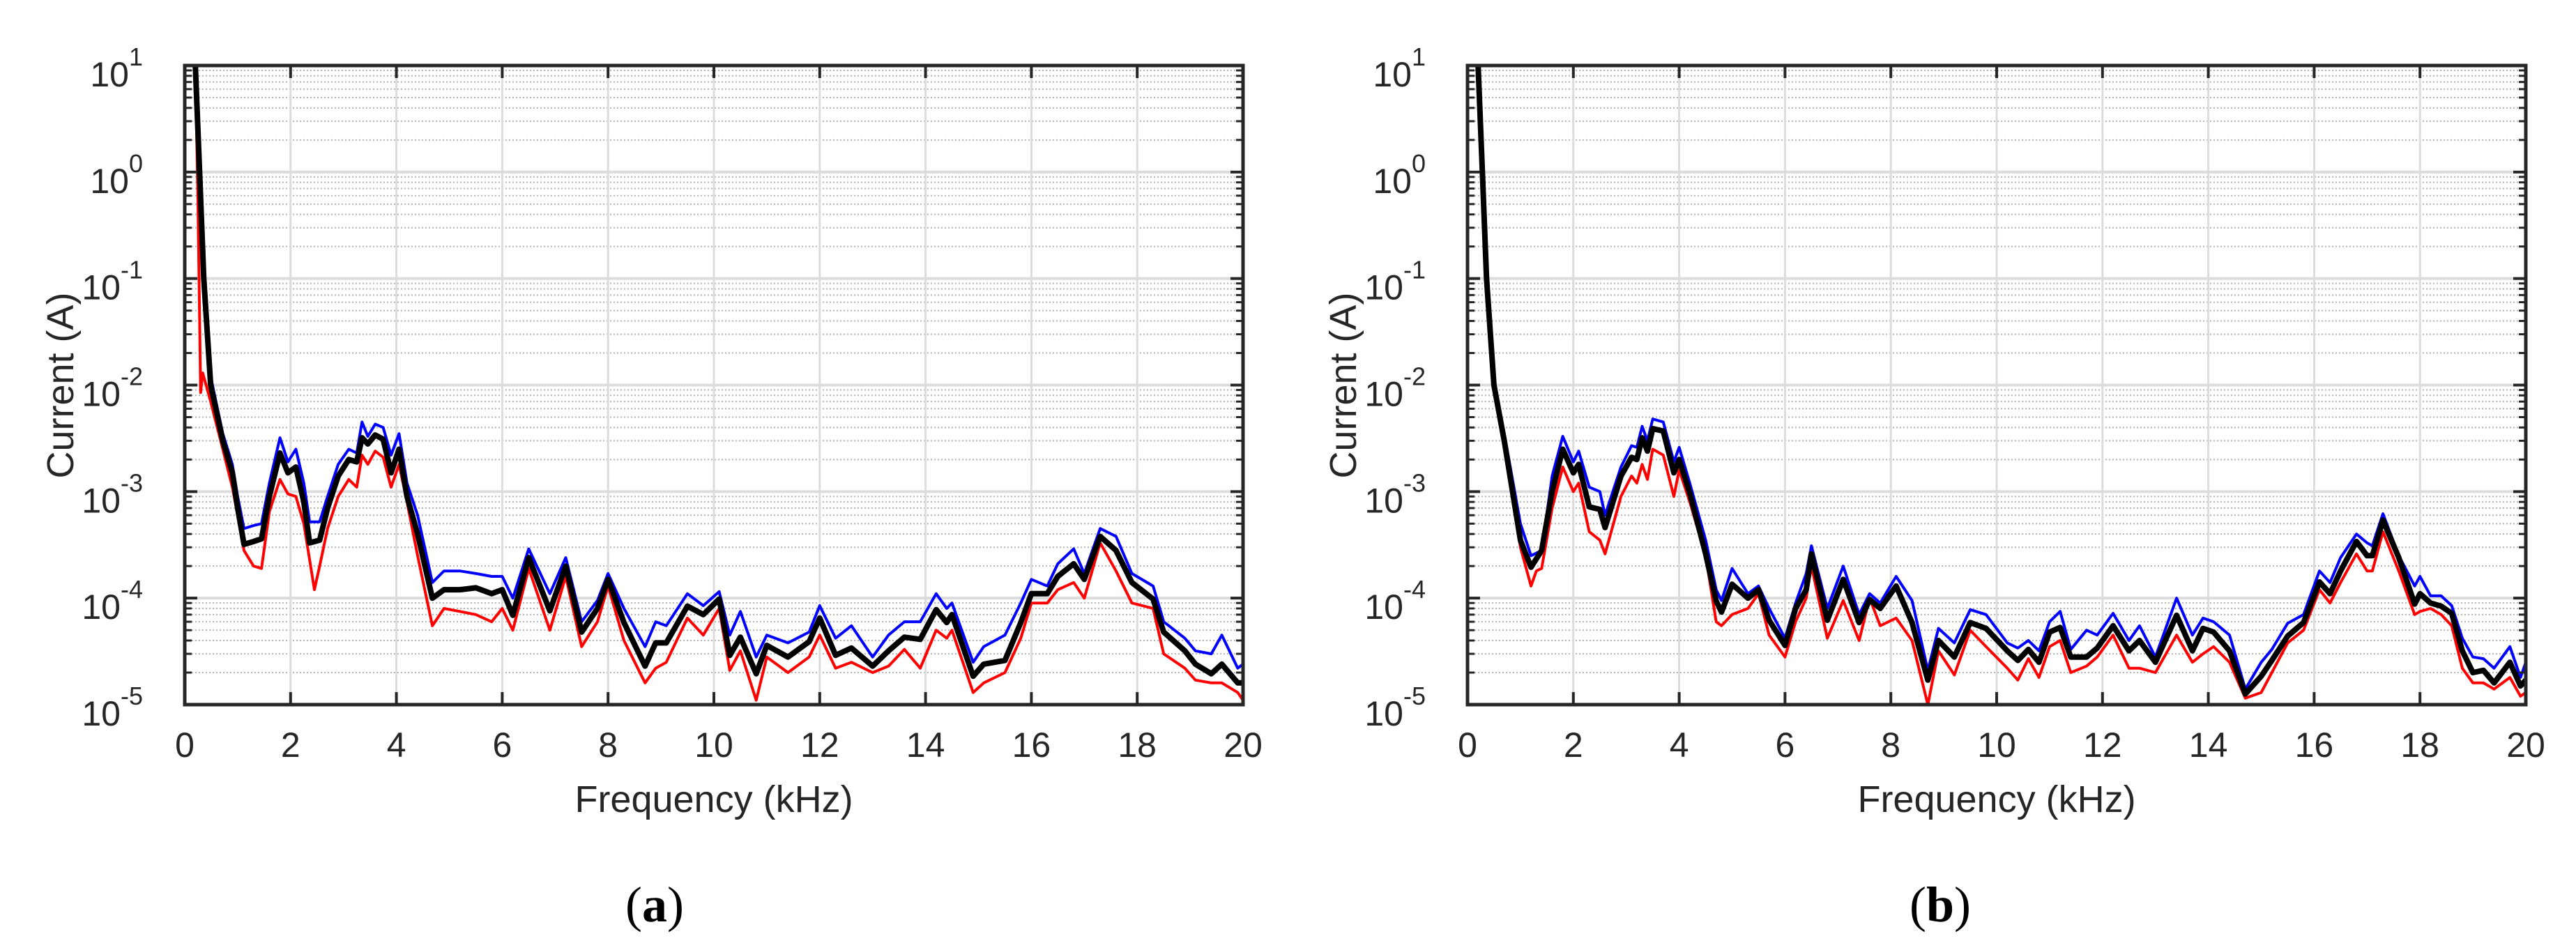 The height and width of the screenshot is (943, 2576). Describe the element at coordinates (1343, 385) in the screenshot. I see `y-axis-label-b: Current (A)` at that location.